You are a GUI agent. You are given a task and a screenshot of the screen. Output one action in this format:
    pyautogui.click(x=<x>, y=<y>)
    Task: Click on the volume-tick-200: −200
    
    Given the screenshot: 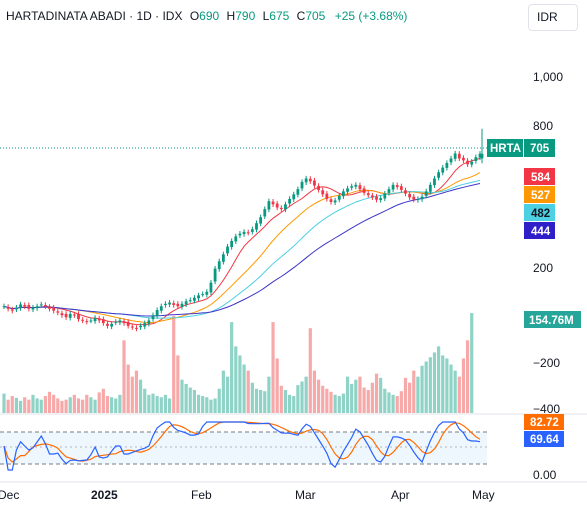 What is the action you would take?
    pyautogui.click(x=546, y=363)
    